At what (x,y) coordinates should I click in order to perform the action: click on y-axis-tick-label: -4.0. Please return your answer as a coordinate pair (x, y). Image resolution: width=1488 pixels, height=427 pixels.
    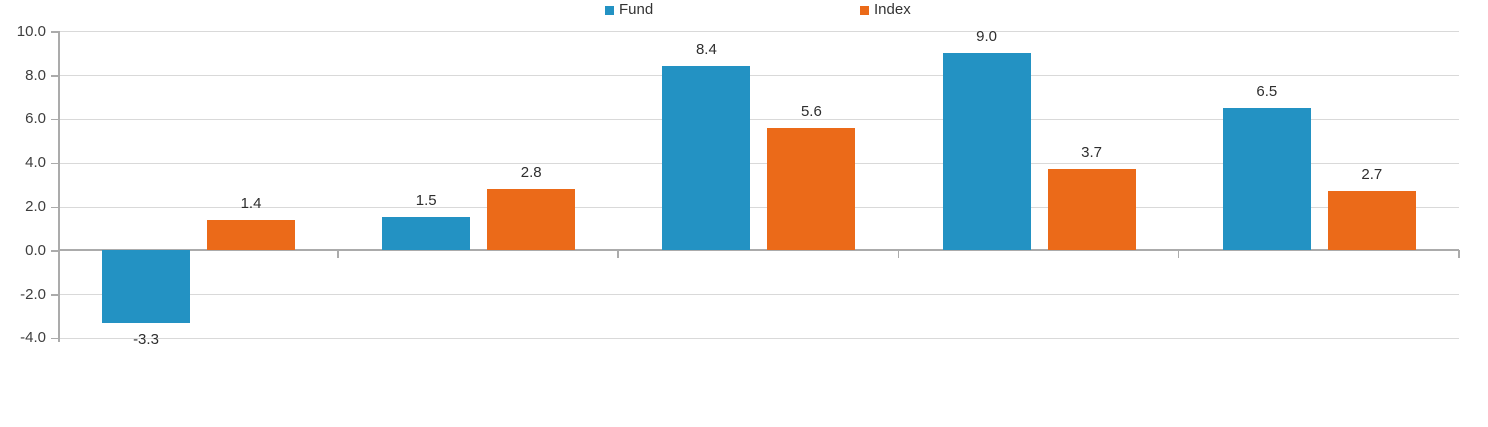
    Looking at the image, I should click on (33, 338).